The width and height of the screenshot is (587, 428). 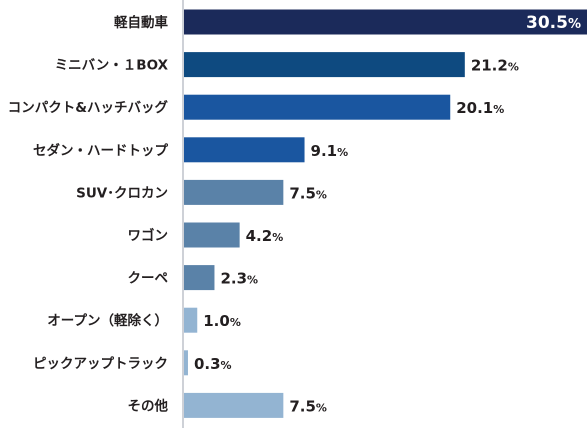 I want to click on value-label: 2.3%, so click(x=239, y=279).